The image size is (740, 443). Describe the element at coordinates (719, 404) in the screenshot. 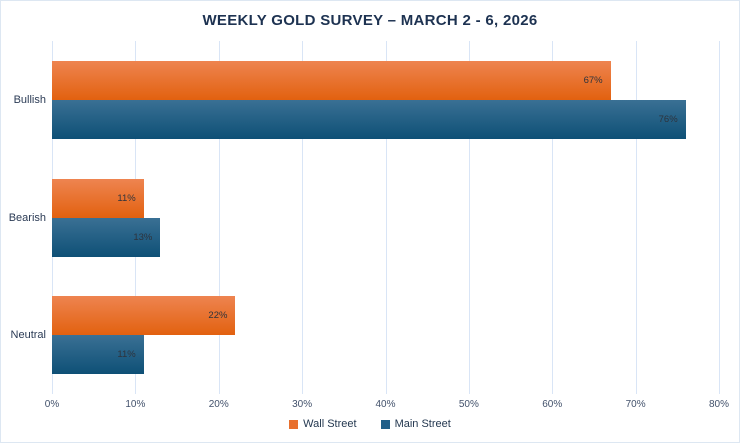

I see `x-tick-label: 80%` at that location.